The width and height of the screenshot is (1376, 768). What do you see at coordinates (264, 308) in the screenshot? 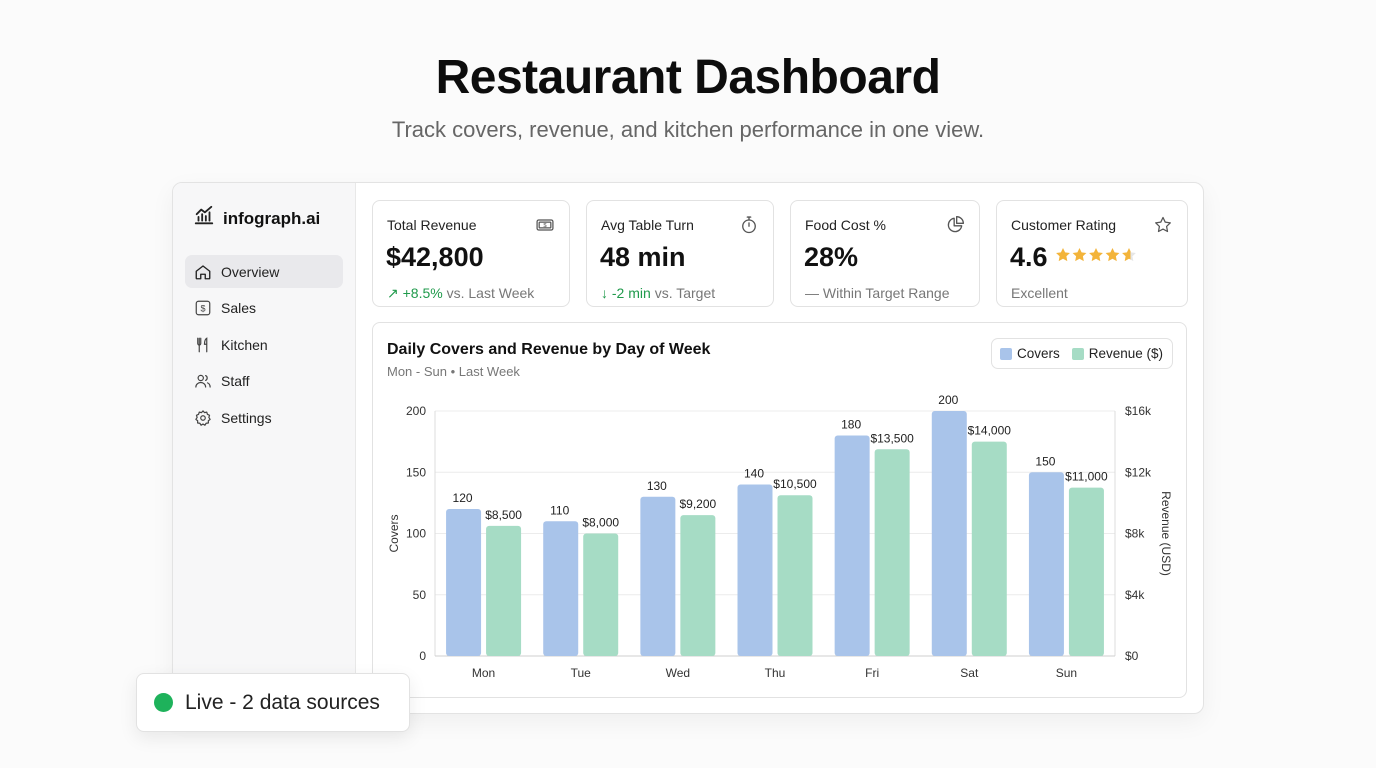
I see `sidebar-item-sales: $ Sales` at bounding box center [264, 308].